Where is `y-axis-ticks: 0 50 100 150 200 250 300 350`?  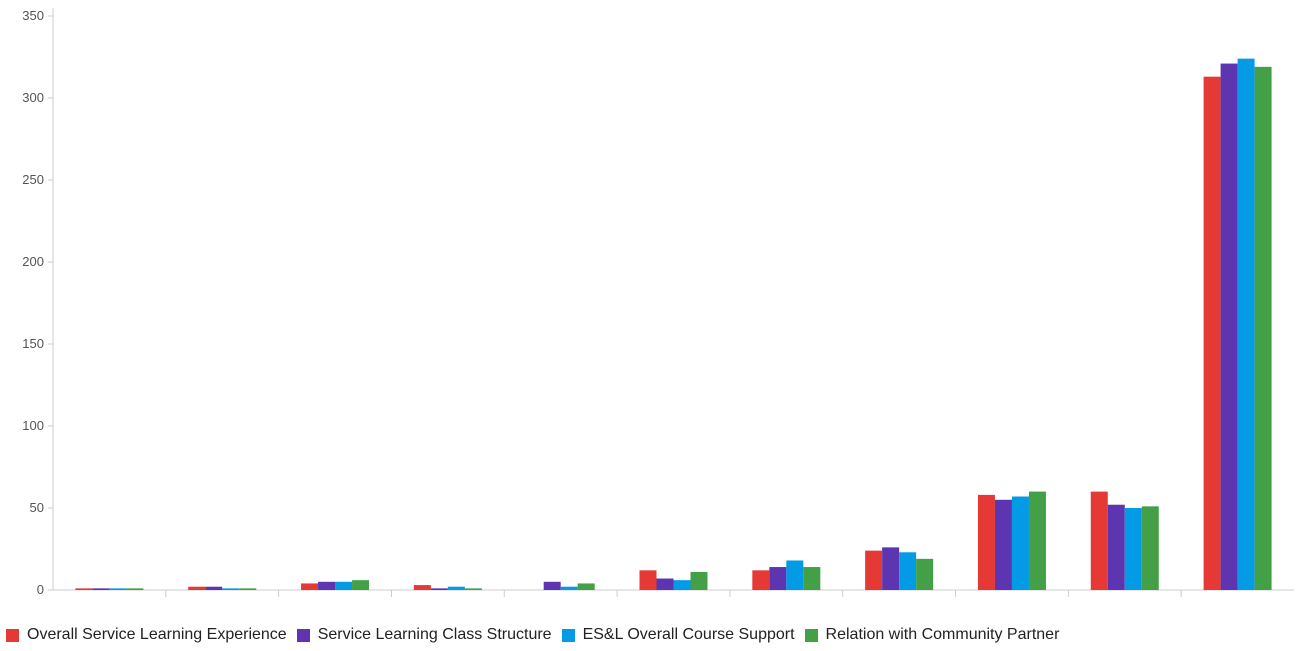
y-axis-ticks: 0 50 100 150 200 250 300 350 is located at coordinates (37, 302).